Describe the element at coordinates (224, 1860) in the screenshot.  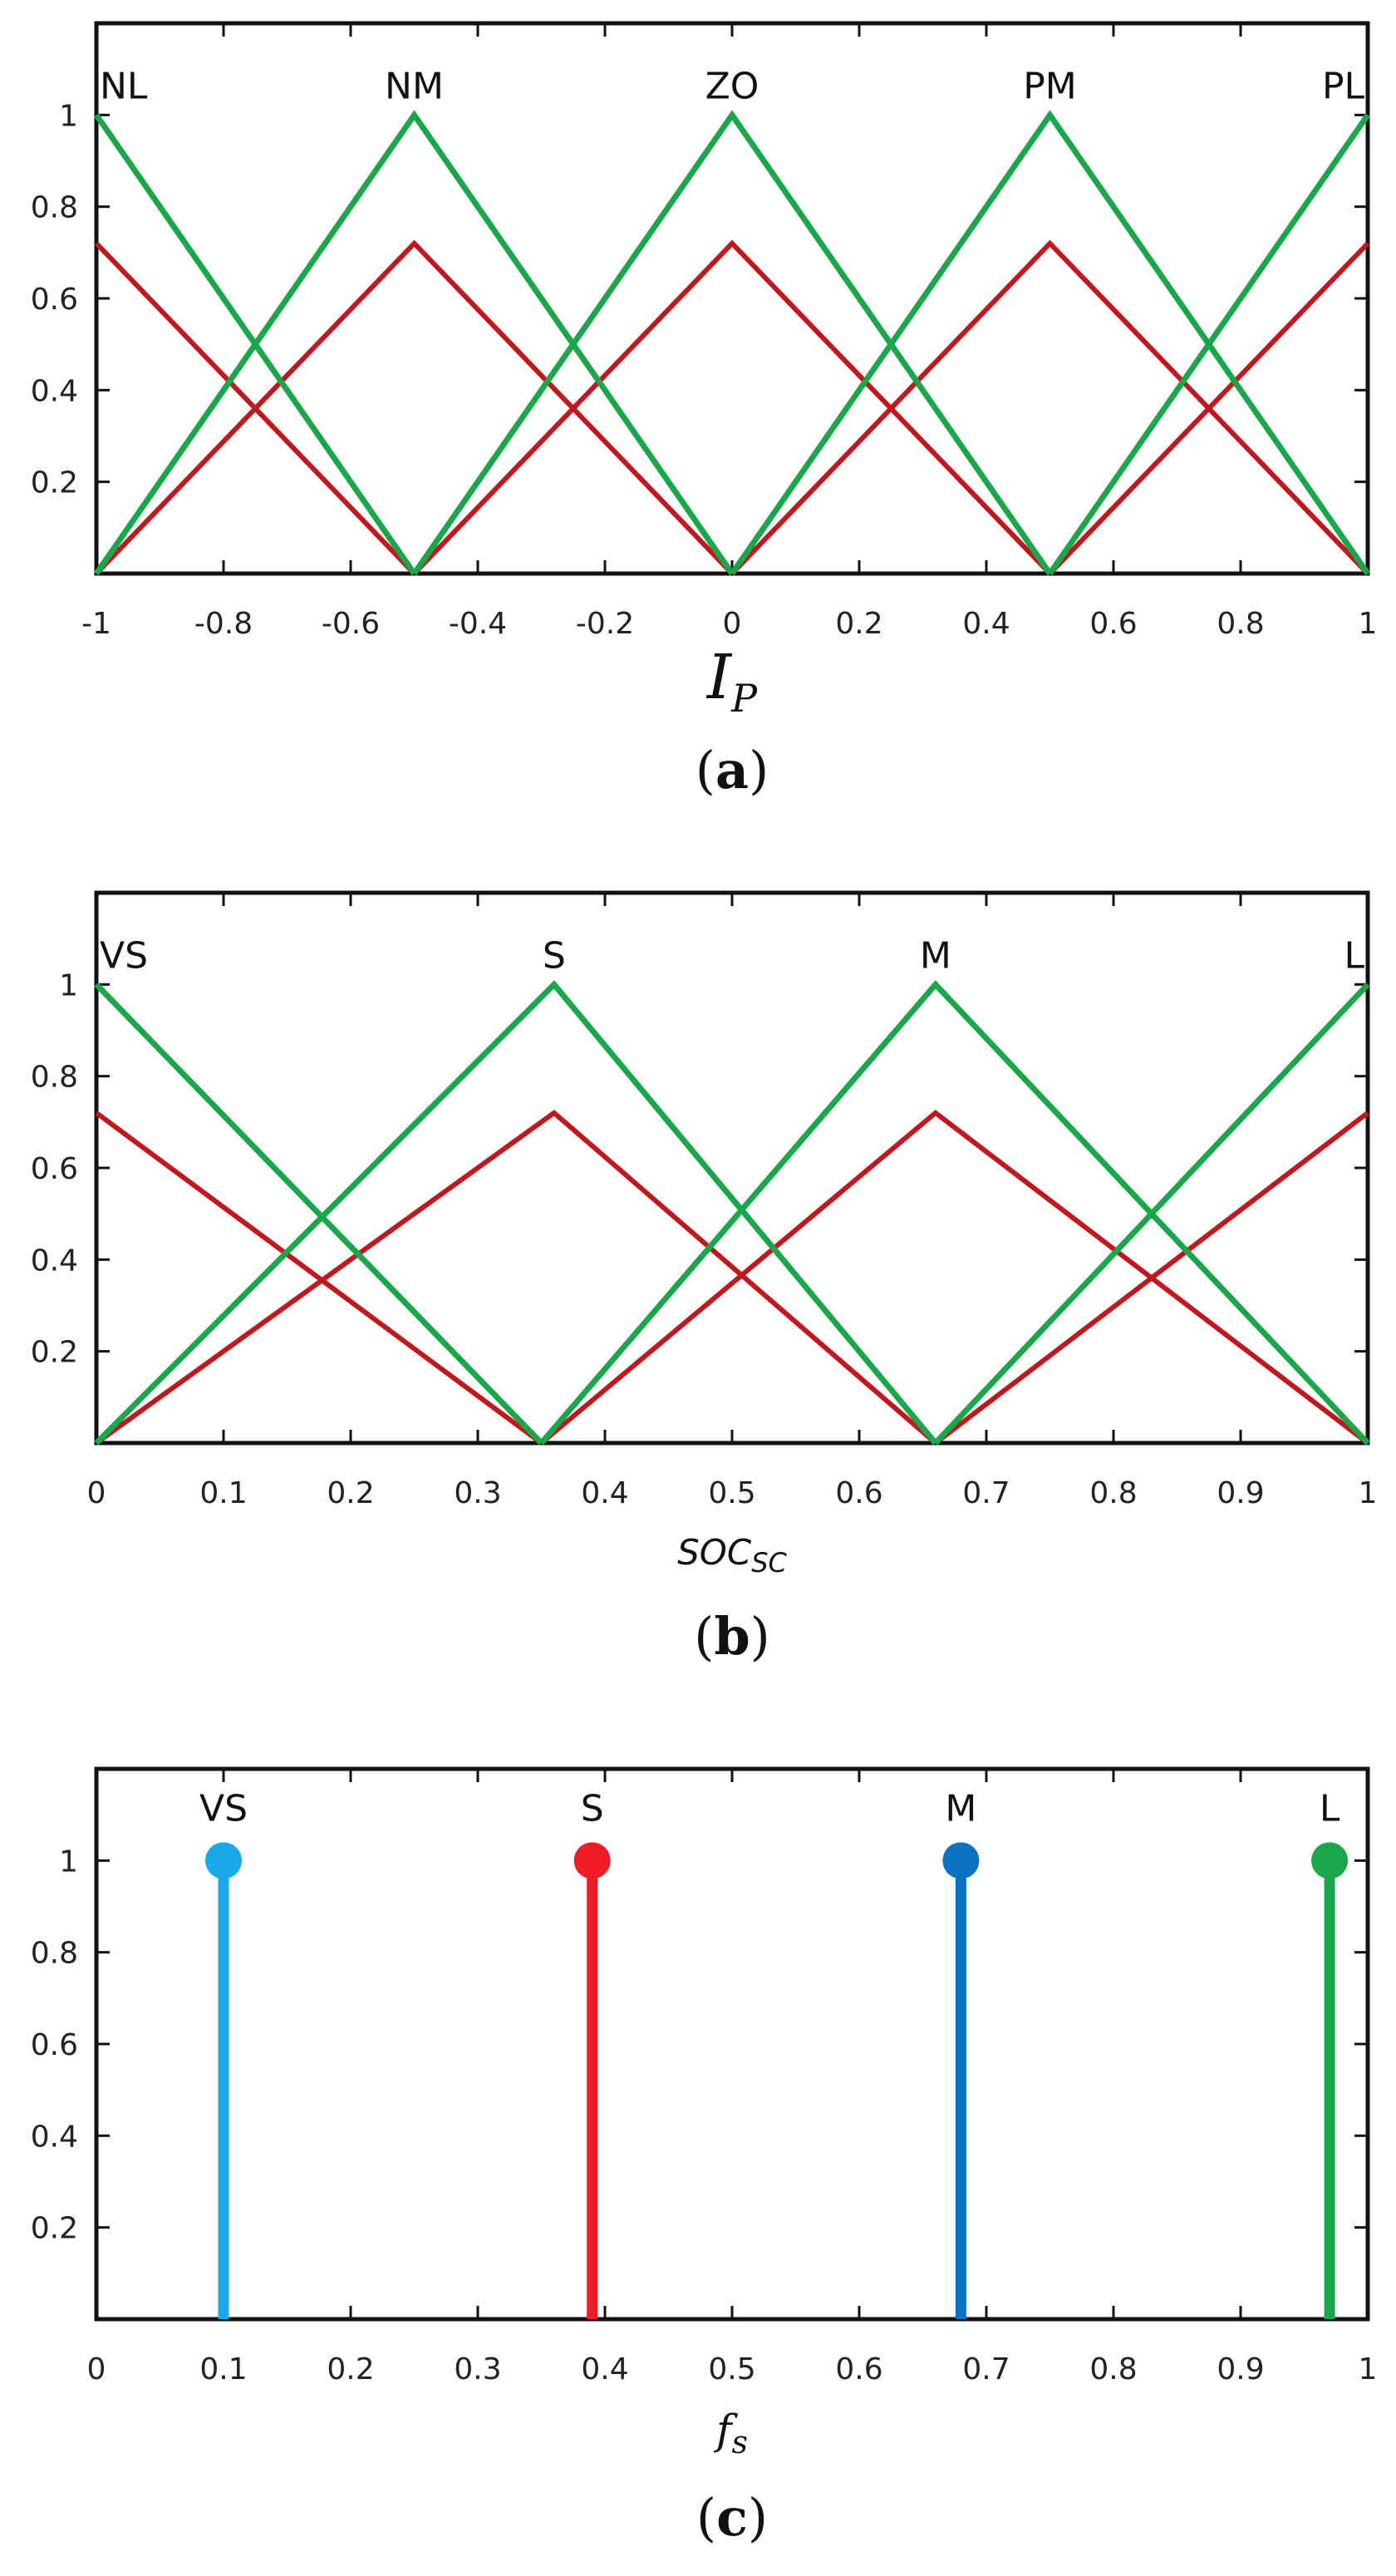
I see `stem-marker-vs` at that location.